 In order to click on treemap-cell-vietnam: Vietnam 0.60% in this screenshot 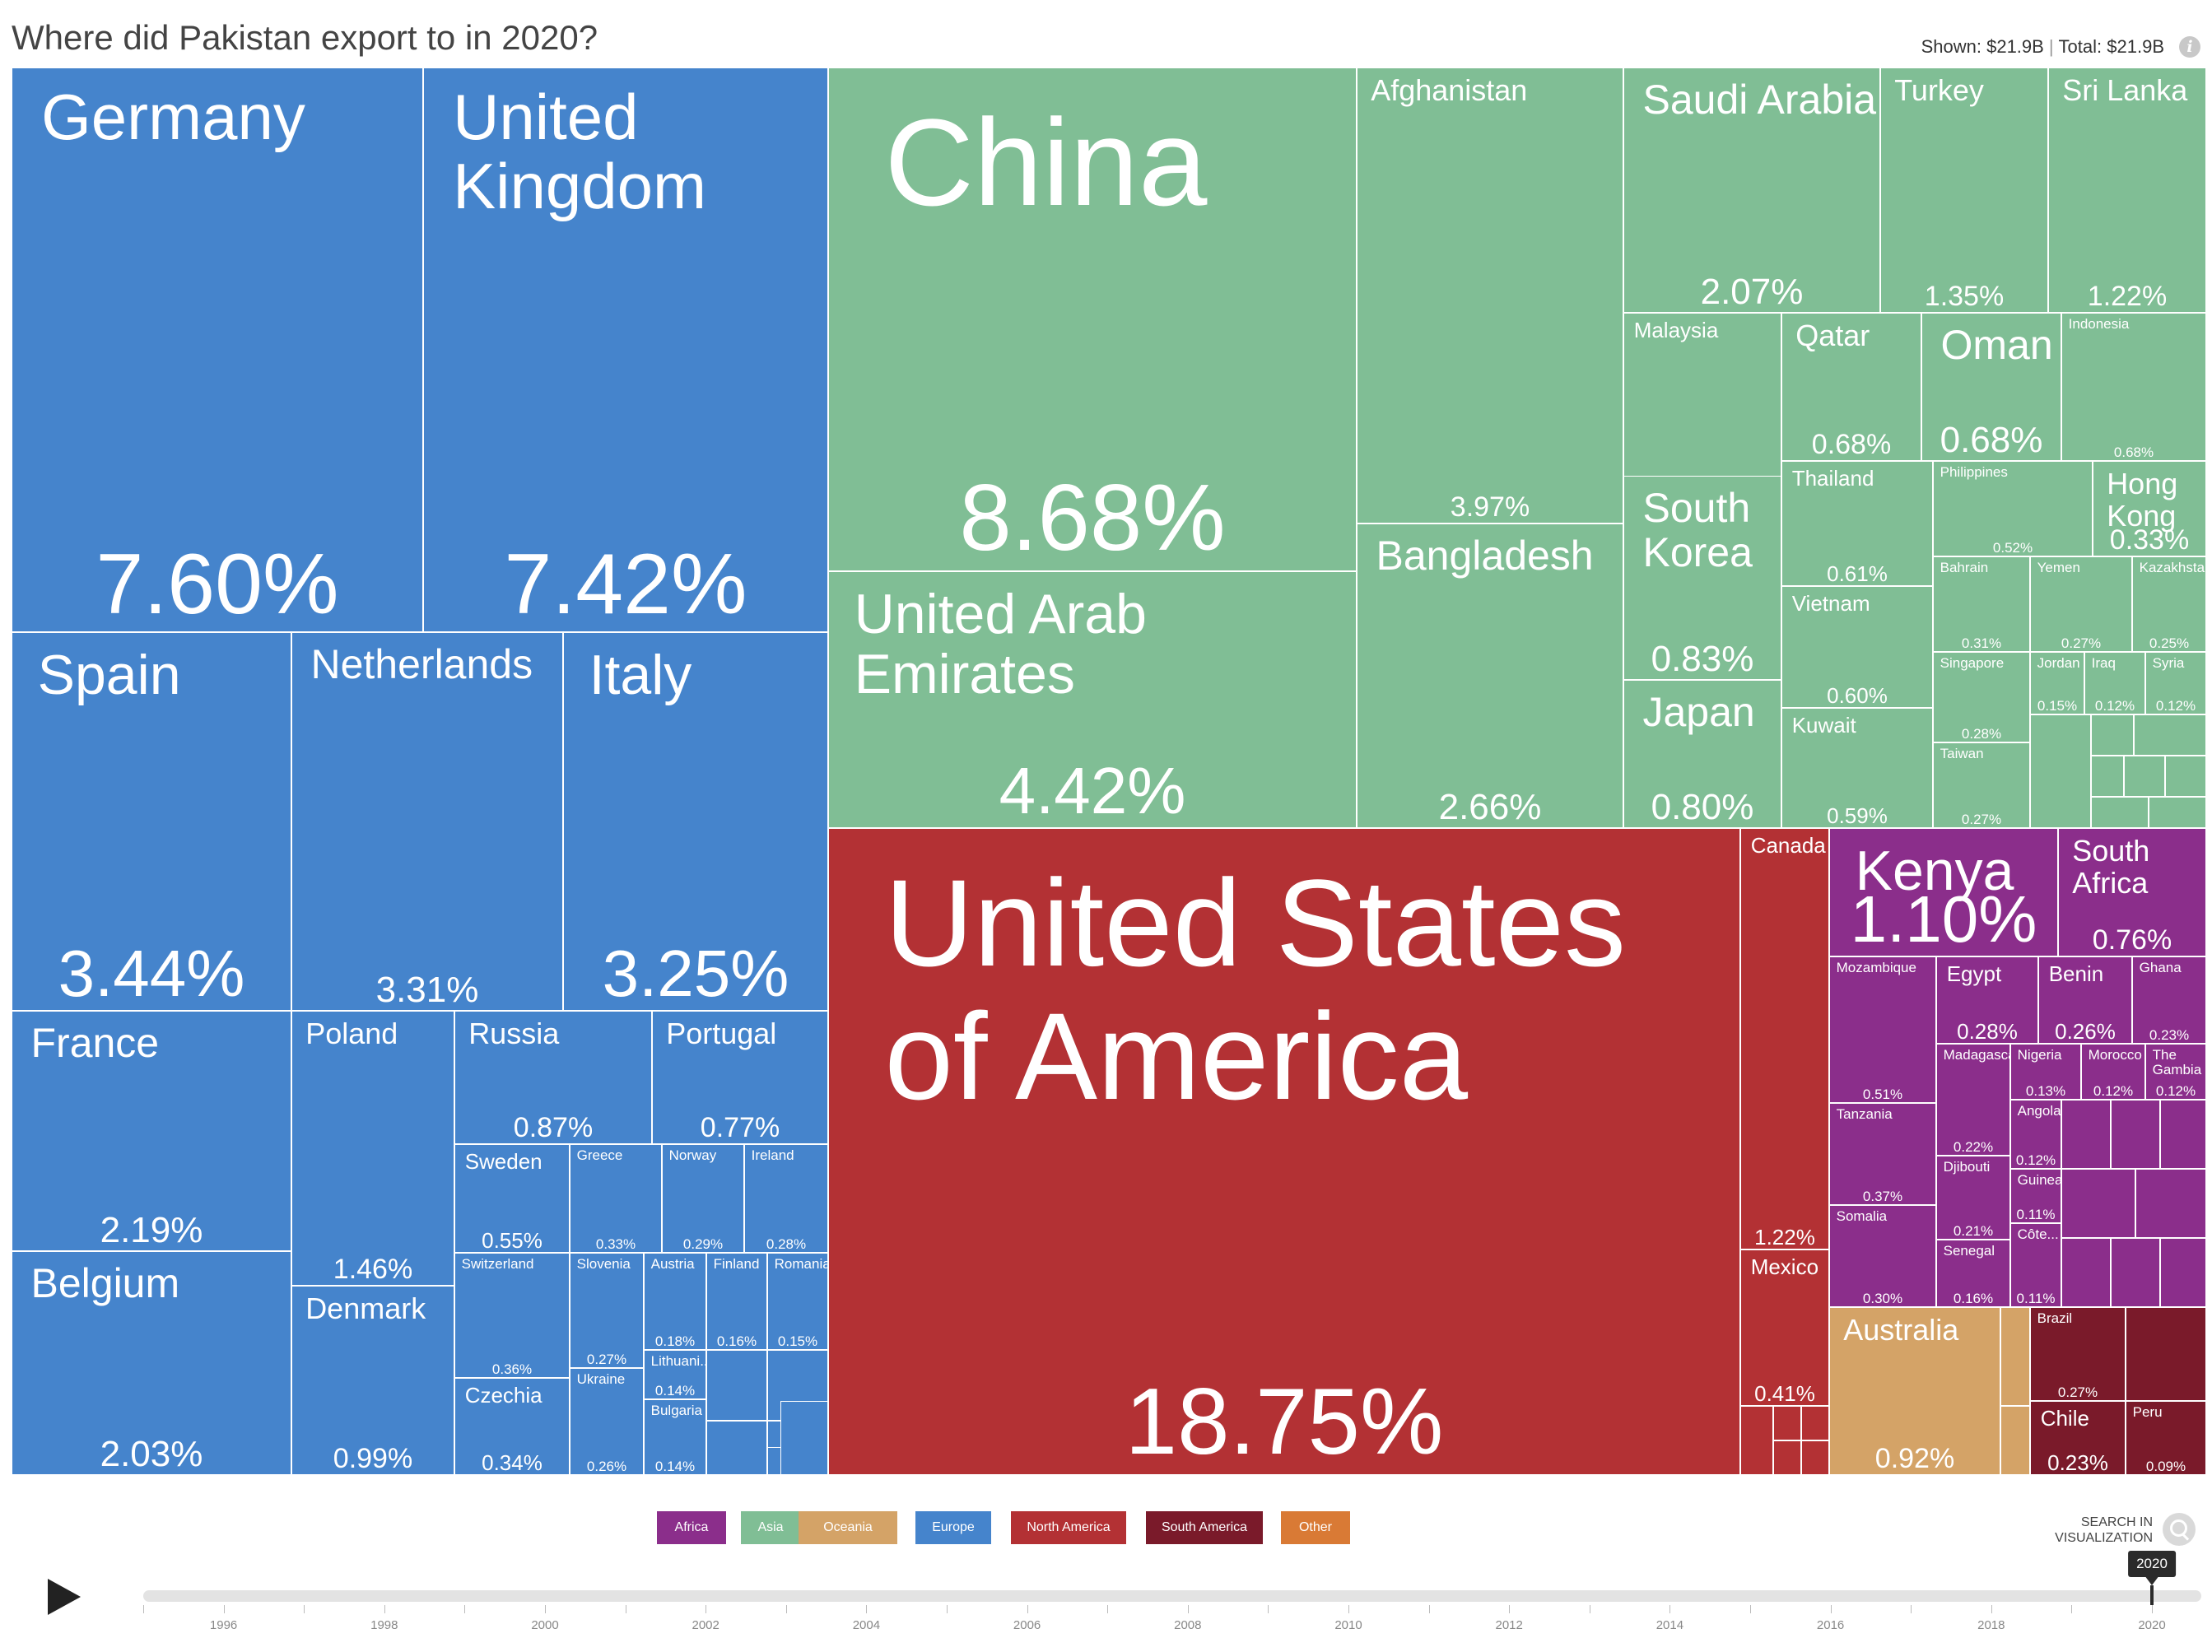, I will do `click(1857, 647)`.